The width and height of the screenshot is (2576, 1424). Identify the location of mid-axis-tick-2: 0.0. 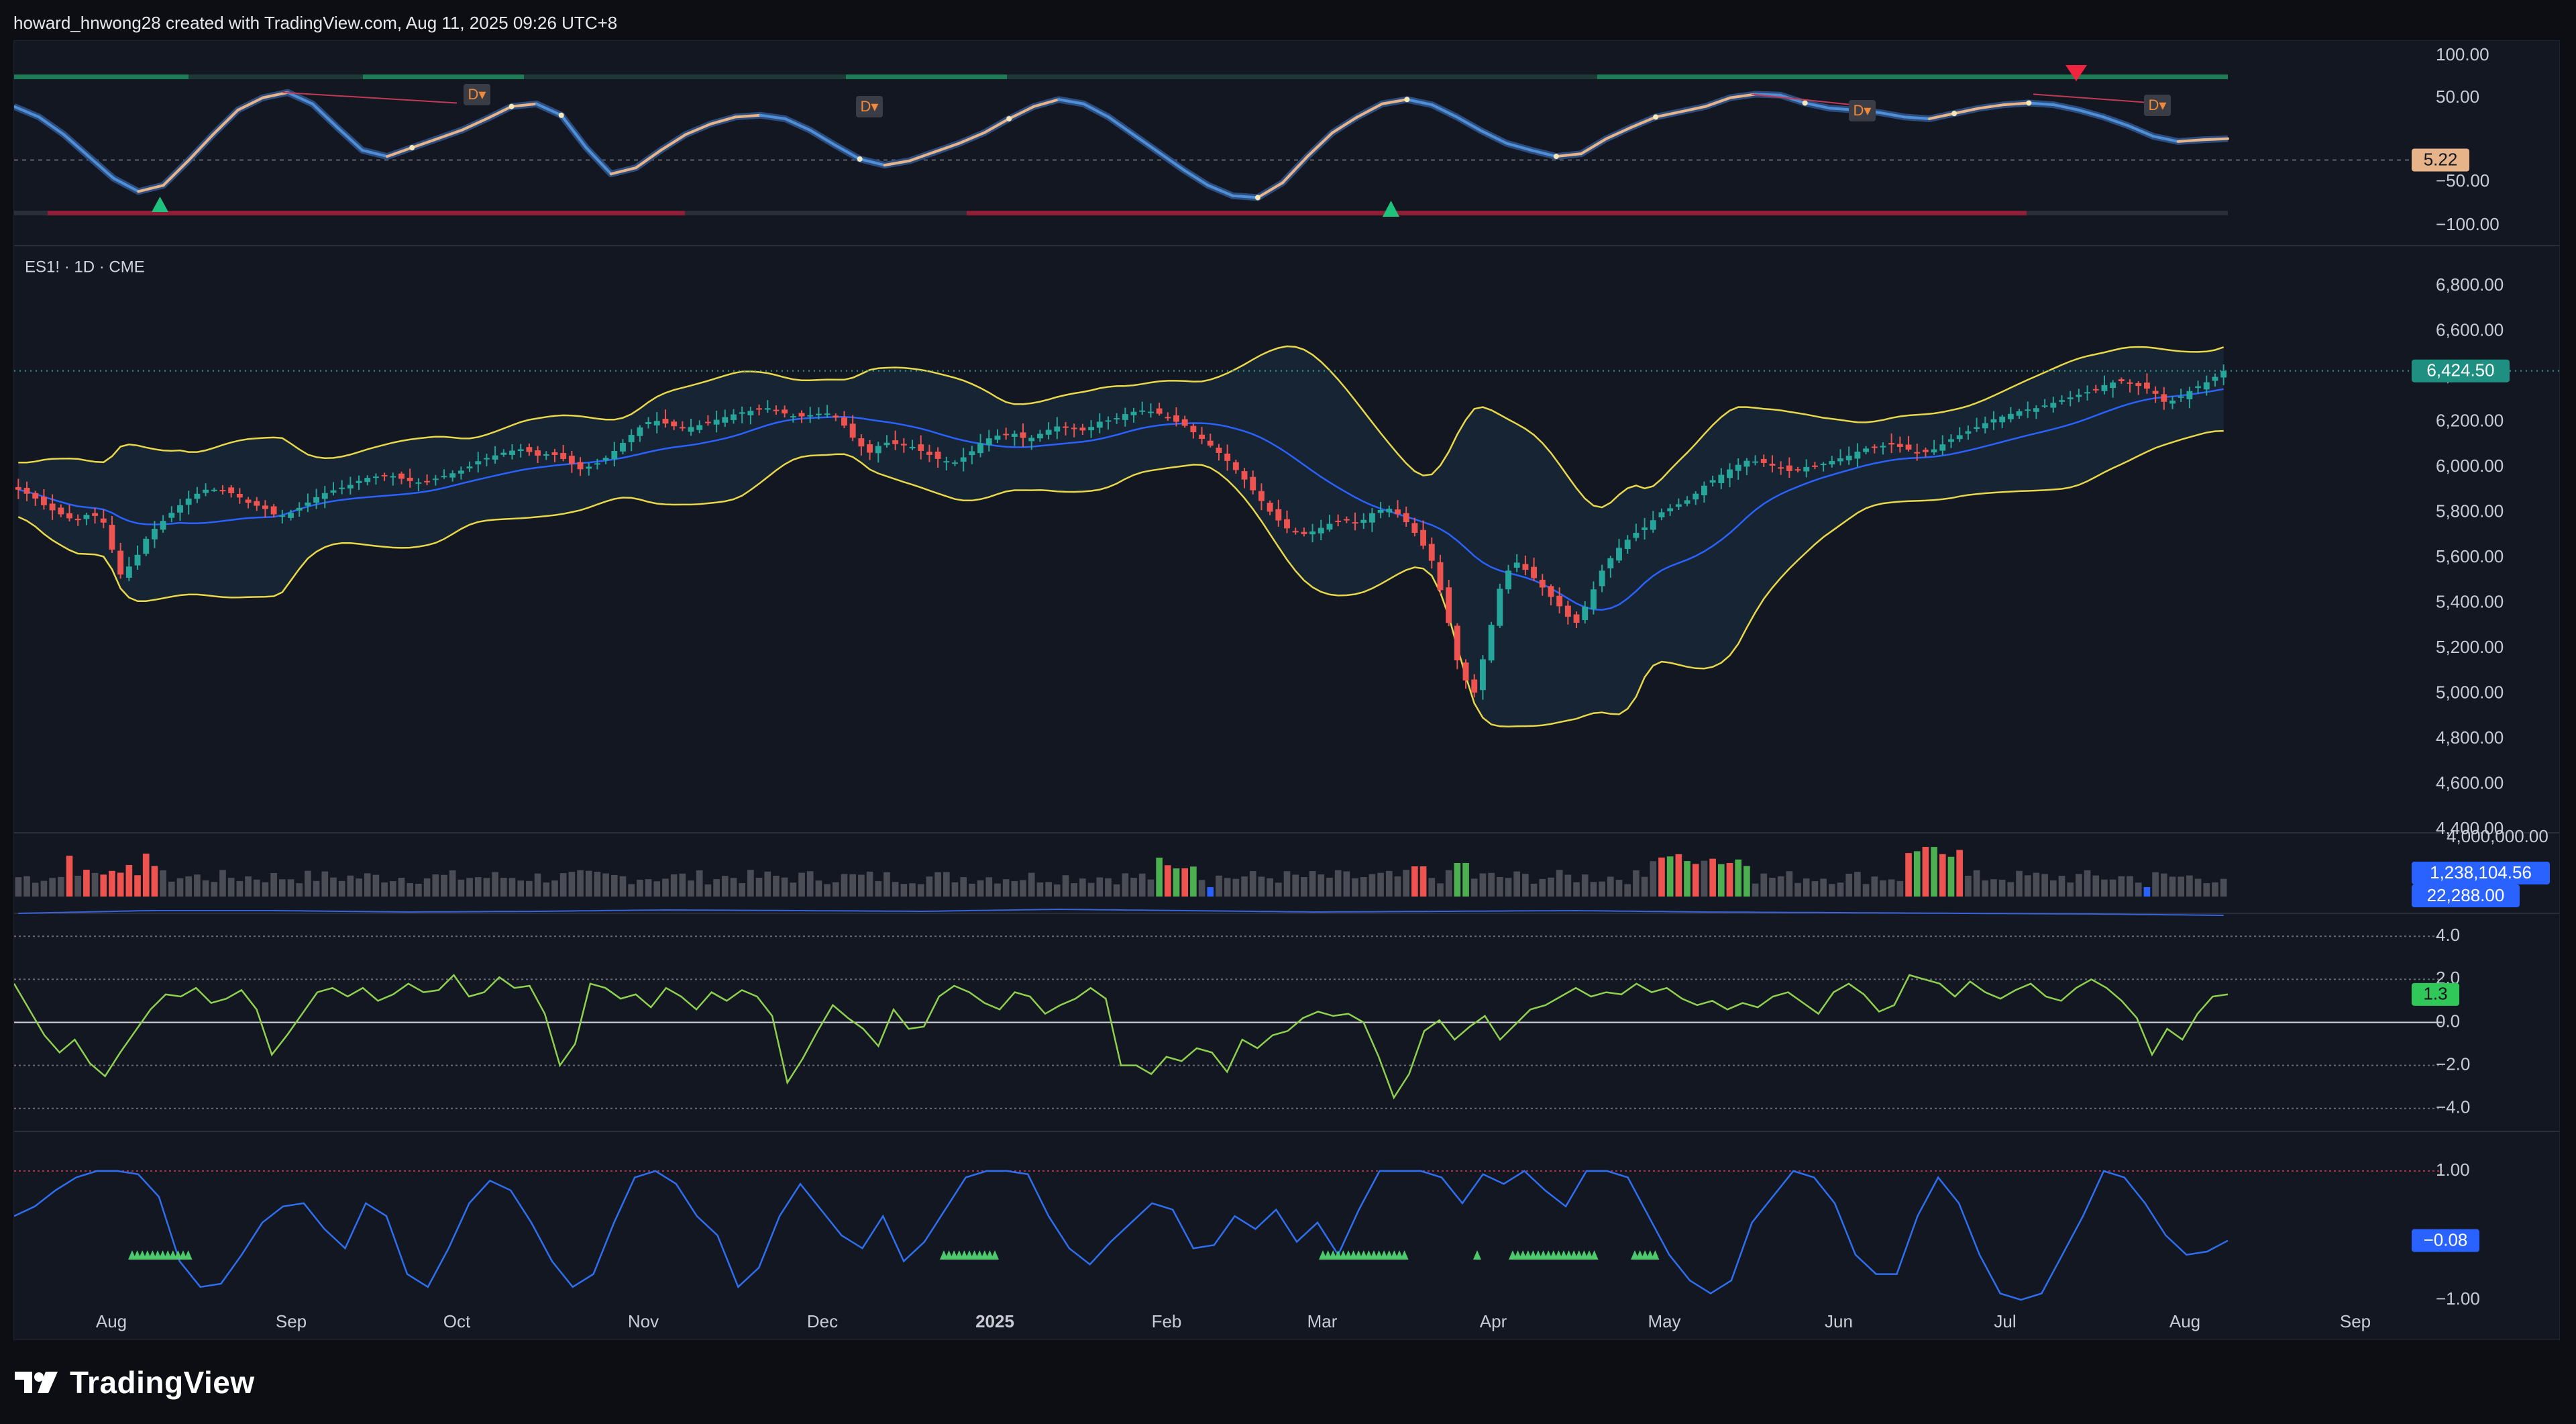
(2448, 1021).